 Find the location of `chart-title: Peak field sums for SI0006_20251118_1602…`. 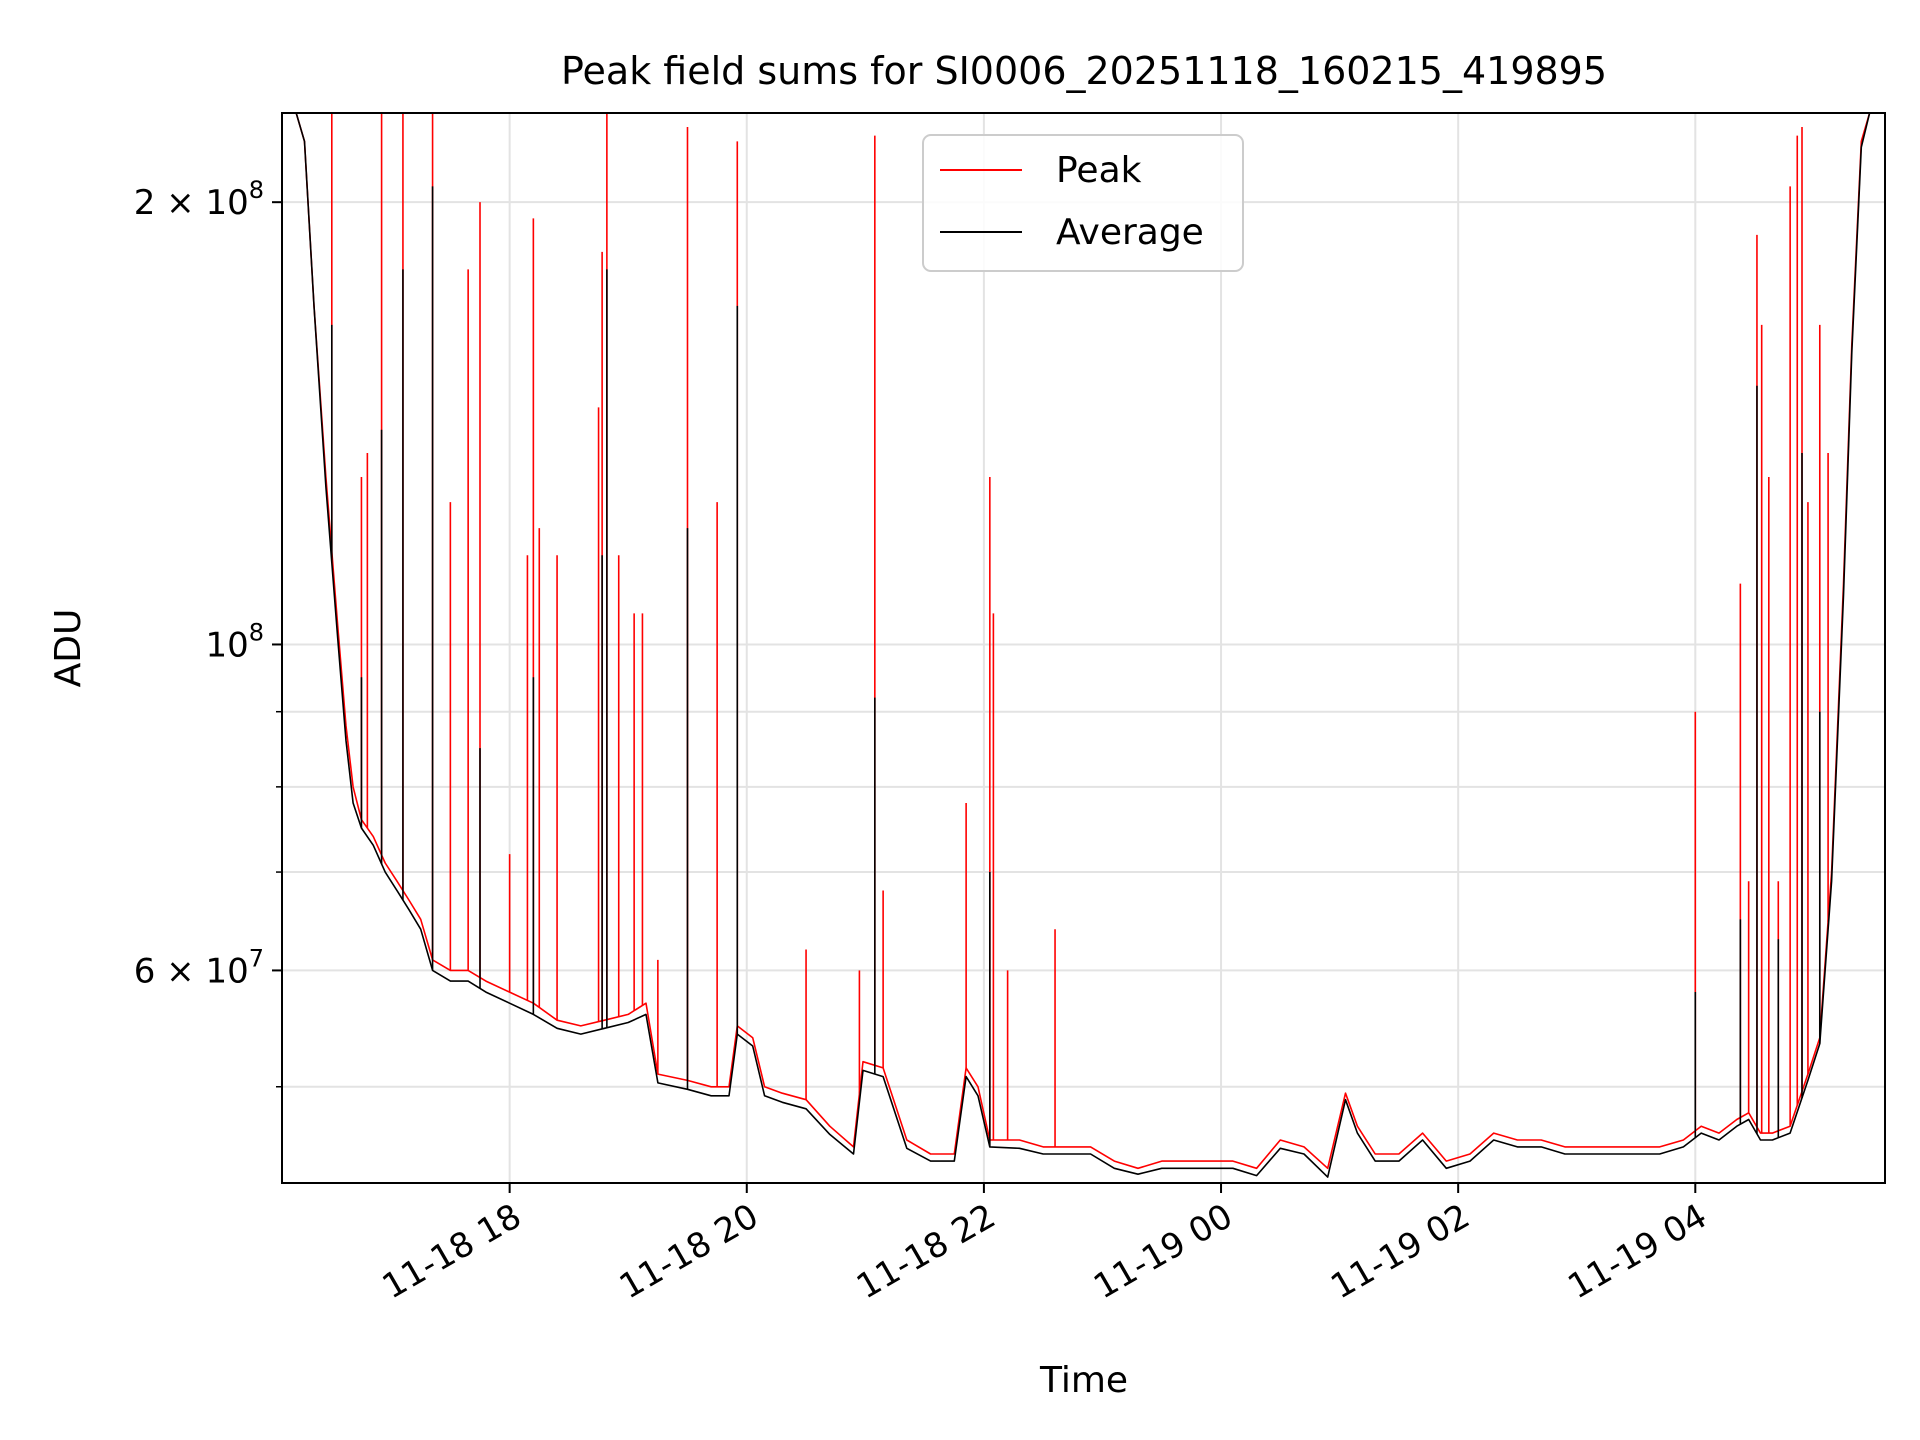

chart-title: Peak field sums for SI0006_20251118_1602… is located at coordinates (1084, 71).